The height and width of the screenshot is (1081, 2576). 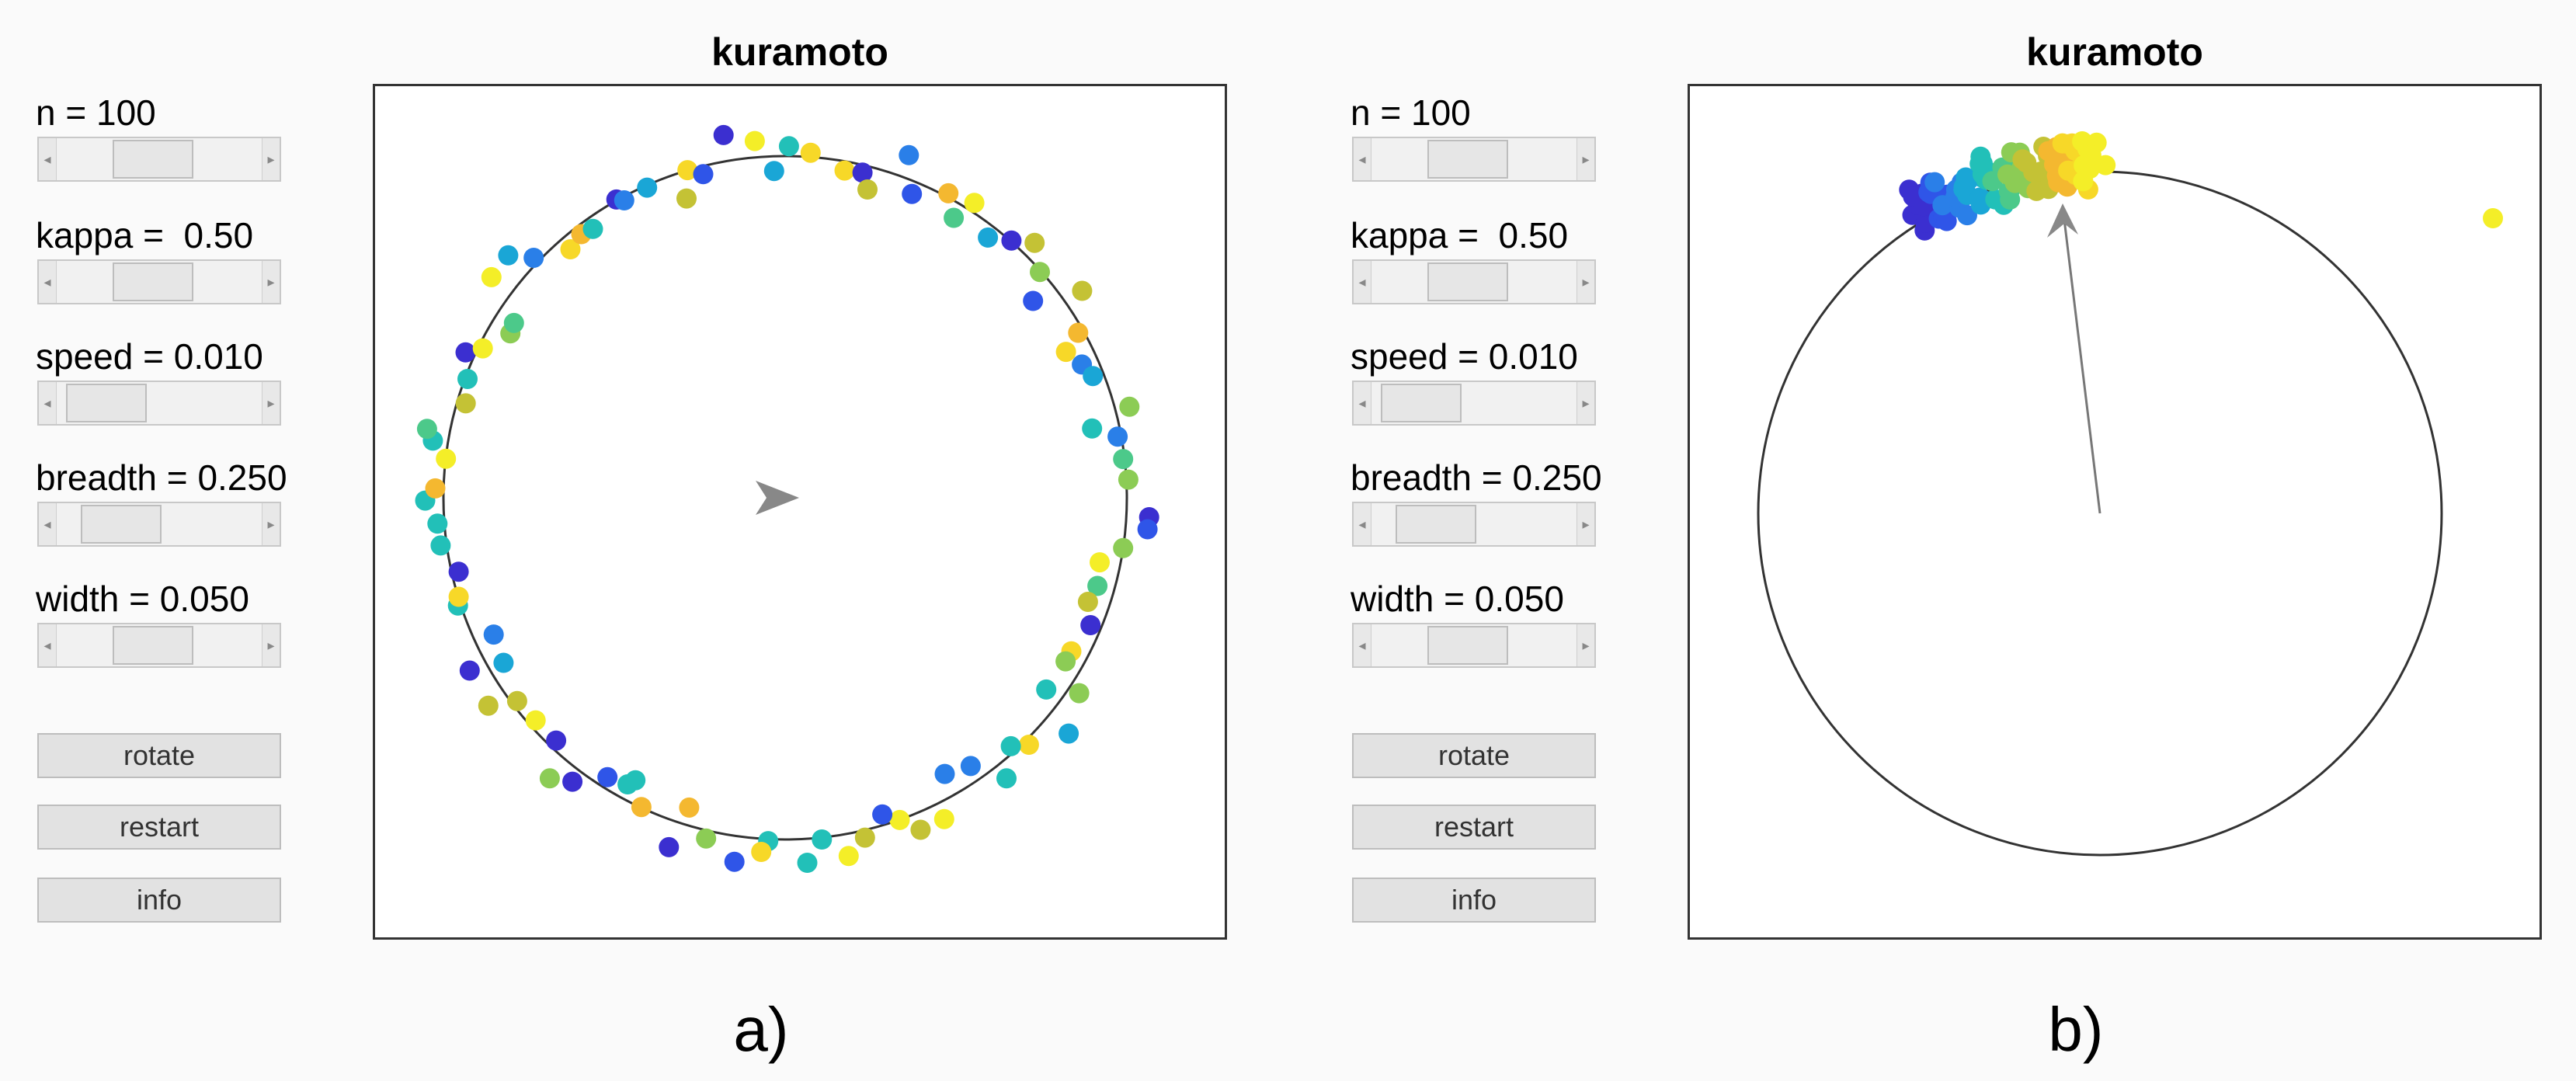 I want to click on breadth-label: breadth = 0.250, so click(x=161, y=477).